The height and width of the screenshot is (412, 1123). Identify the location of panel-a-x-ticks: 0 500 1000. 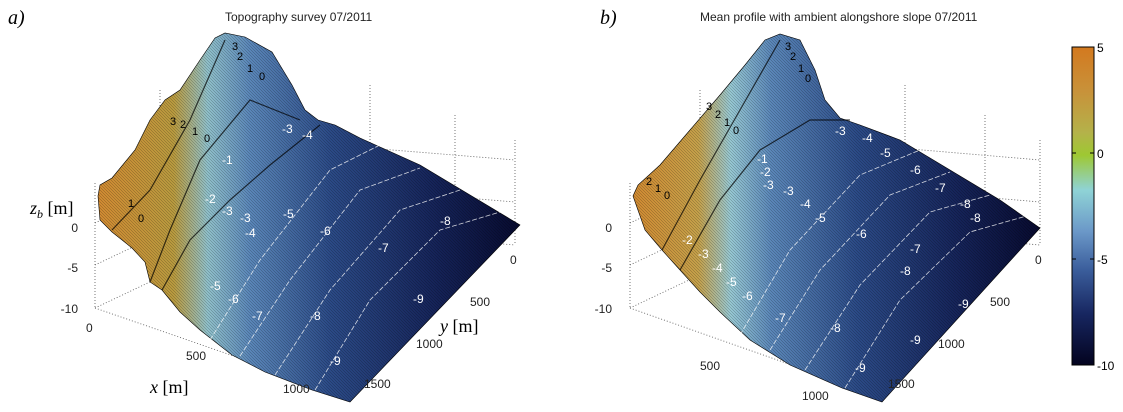
(198, 358).